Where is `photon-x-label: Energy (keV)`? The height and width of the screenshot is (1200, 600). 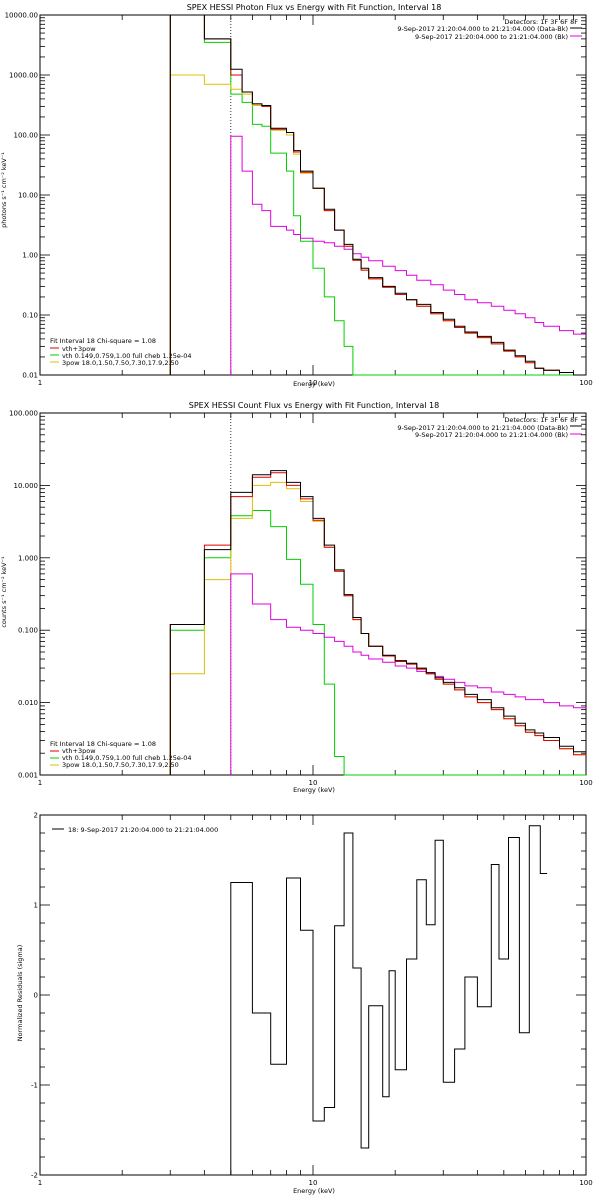
photon-x-label: Energy (keV) is located at coordinates (314, 384).